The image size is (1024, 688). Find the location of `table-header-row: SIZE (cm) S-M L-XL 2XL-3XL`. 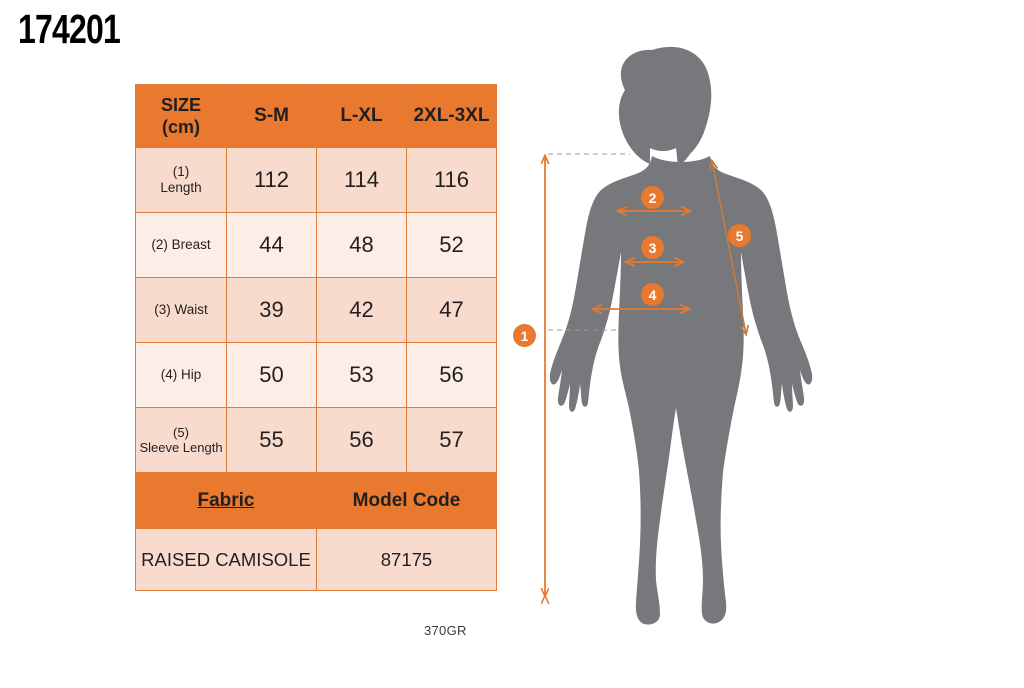

table-header-row: SIZE (cm) S-M L-XL 2XL-3XL is located at coordinates (316, 116).